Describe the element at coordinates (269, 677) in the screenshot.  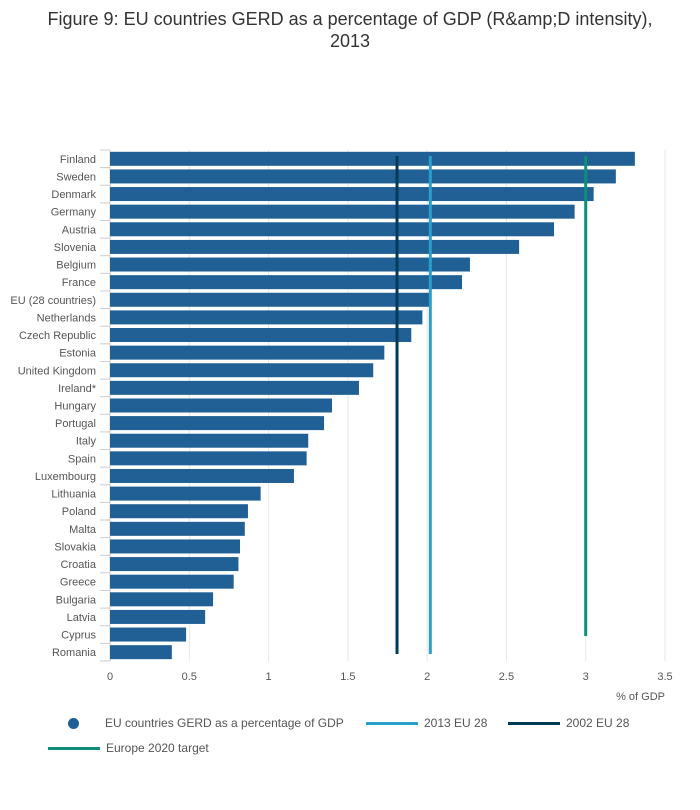
I see `x-tick-label: 1` at that location.